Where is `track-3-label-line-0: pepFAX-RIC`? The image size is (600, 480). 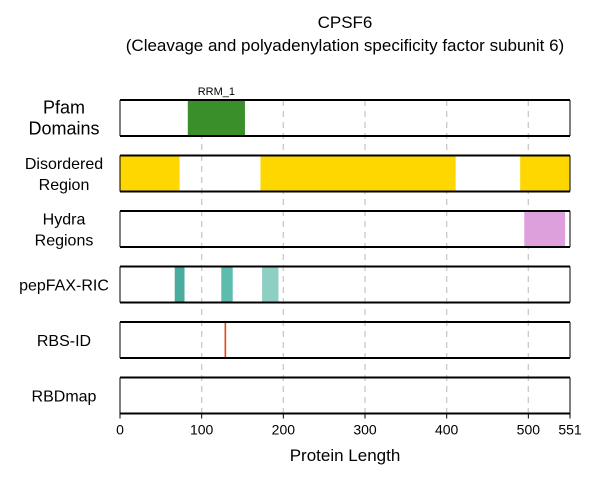
track-3-label-line-0: pepFAX-RIC is located at coordinates (64, 286).